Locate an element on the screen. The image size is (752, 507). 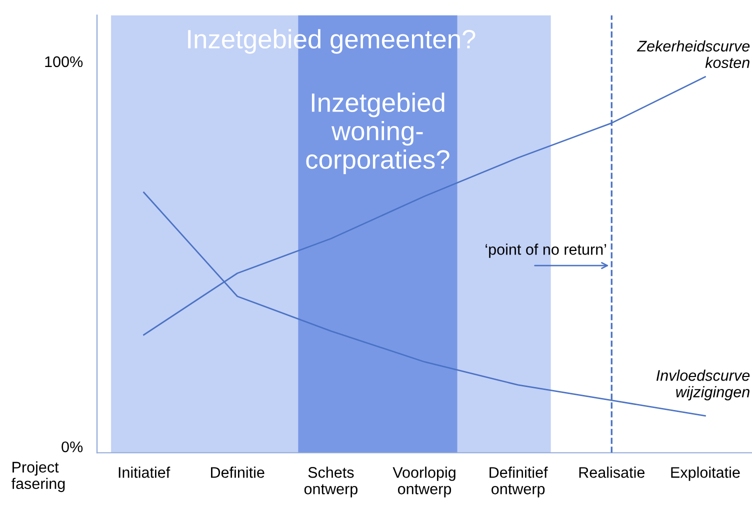
y-tick-label: 0% is located at coordinates (72, 446).